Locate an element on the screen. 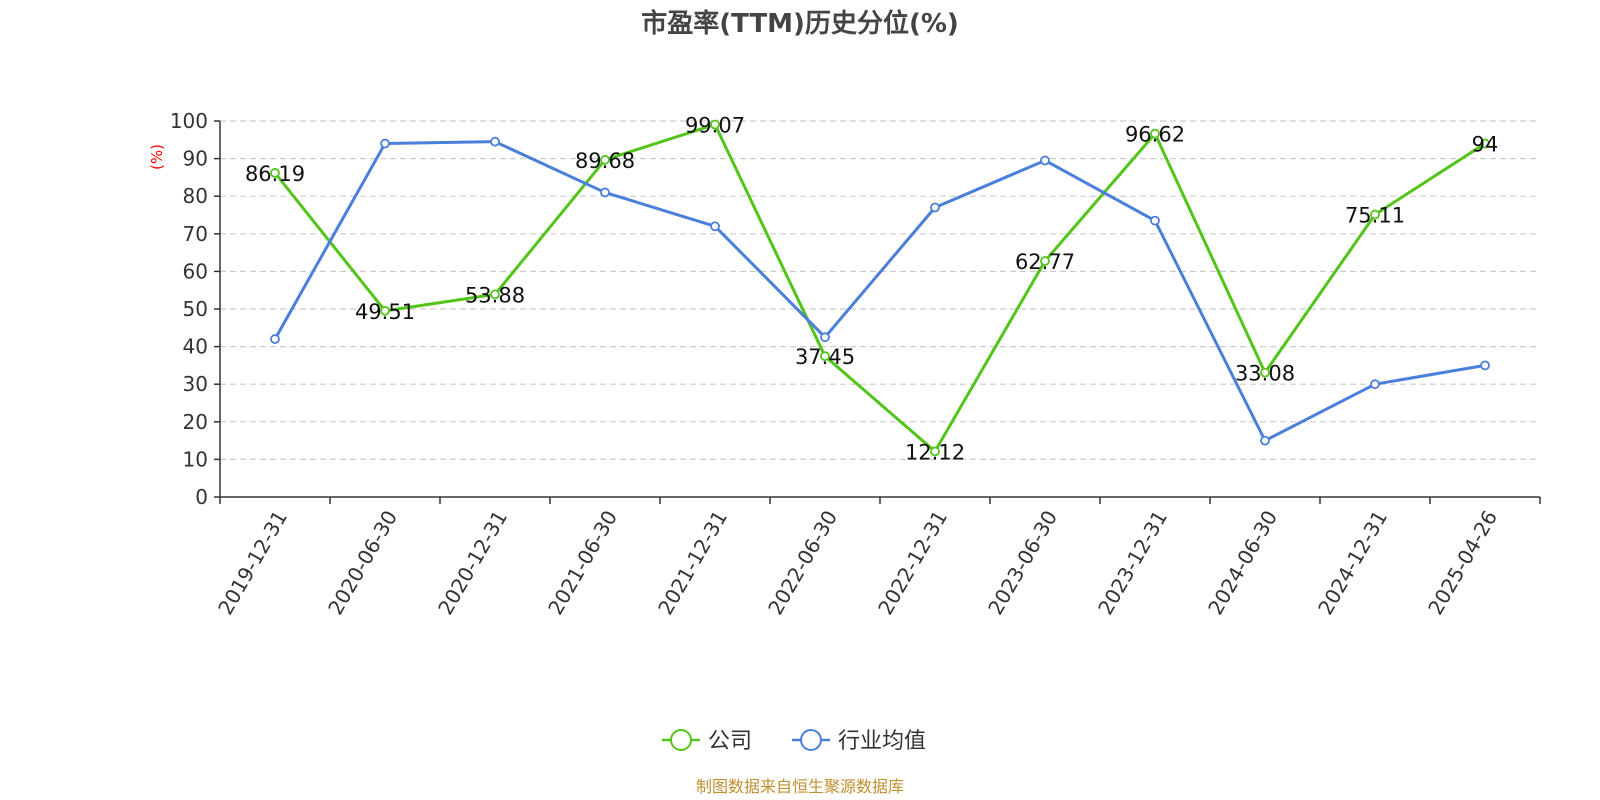  legend-item: 公司 is located at coordinates (707, 741).